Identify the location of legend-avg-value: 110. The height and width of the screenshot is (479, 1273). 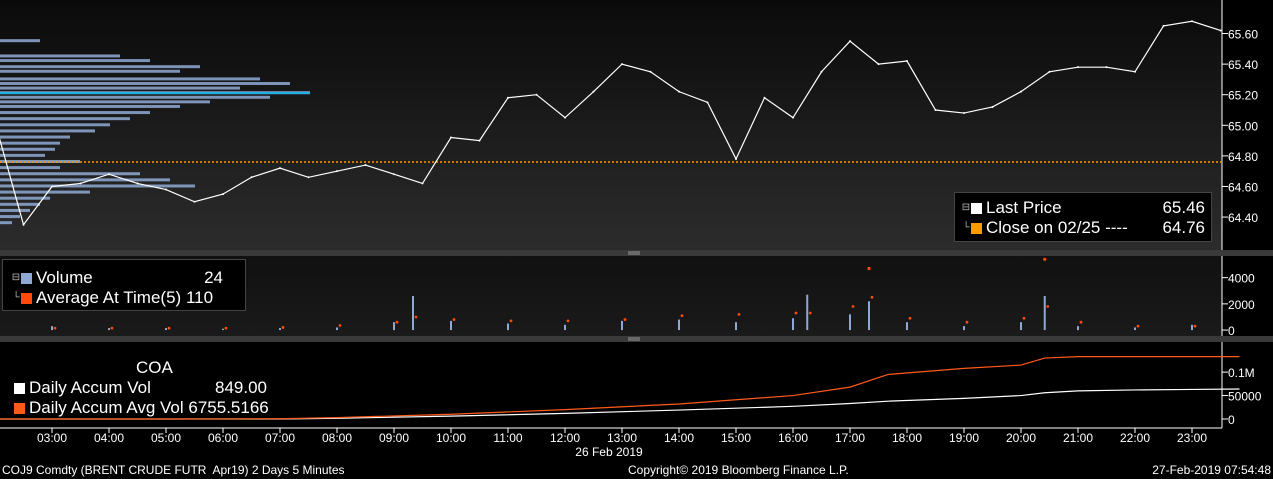
(199, 297).